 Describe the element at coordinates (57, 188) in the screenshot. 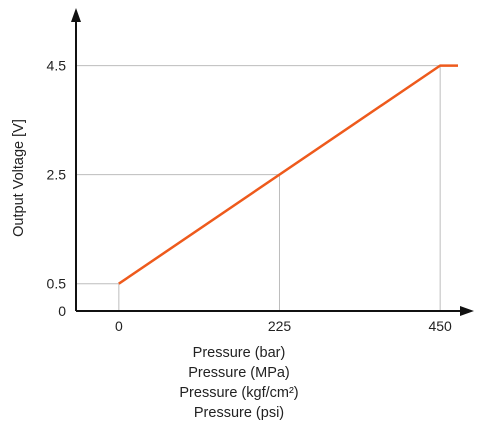

I see `y-tick-labels: 0 0.5 2.5 4.5` at that location.